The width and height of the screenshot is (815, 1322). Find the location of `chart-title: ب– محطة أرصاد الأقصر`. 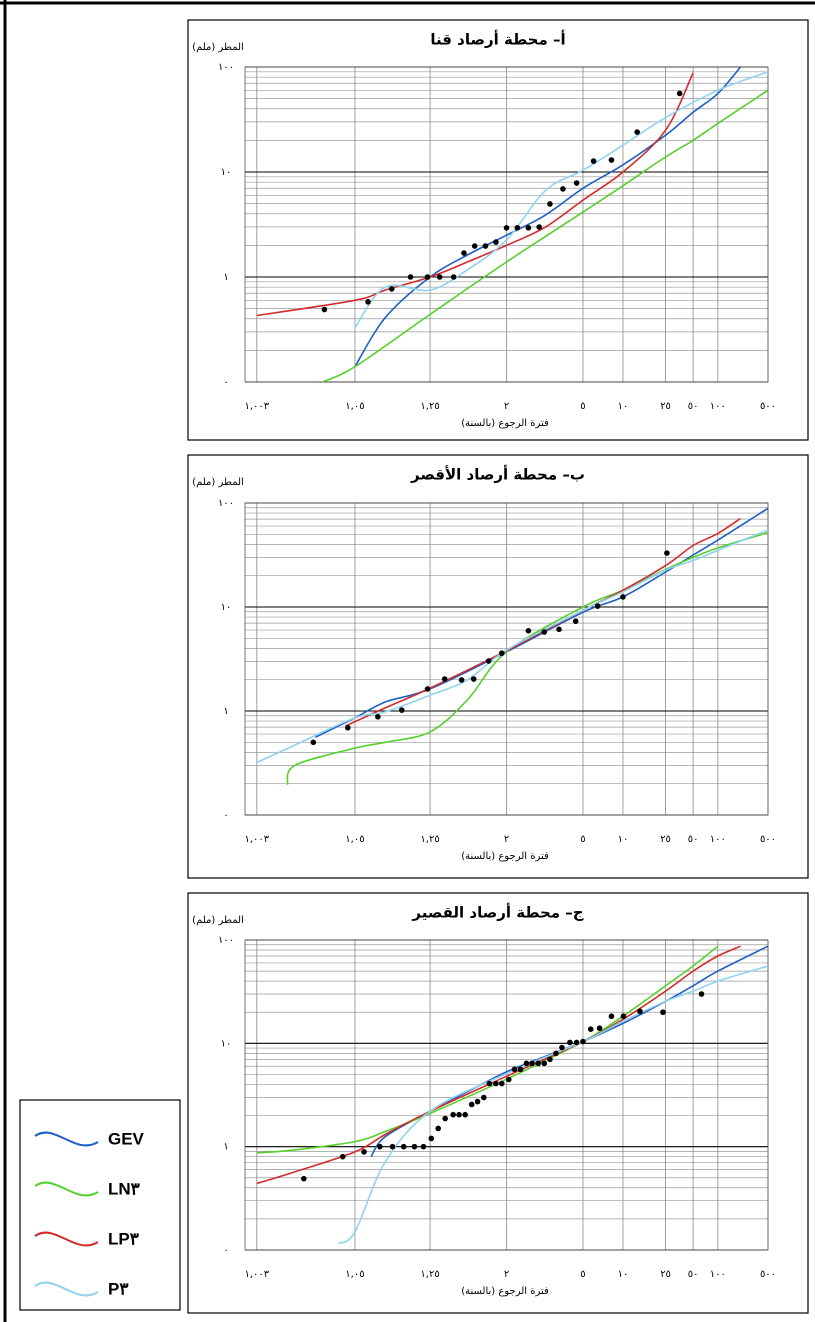

chart-title: ب– محطة أرصاد الأقصر is located at coordinates (497, 474).